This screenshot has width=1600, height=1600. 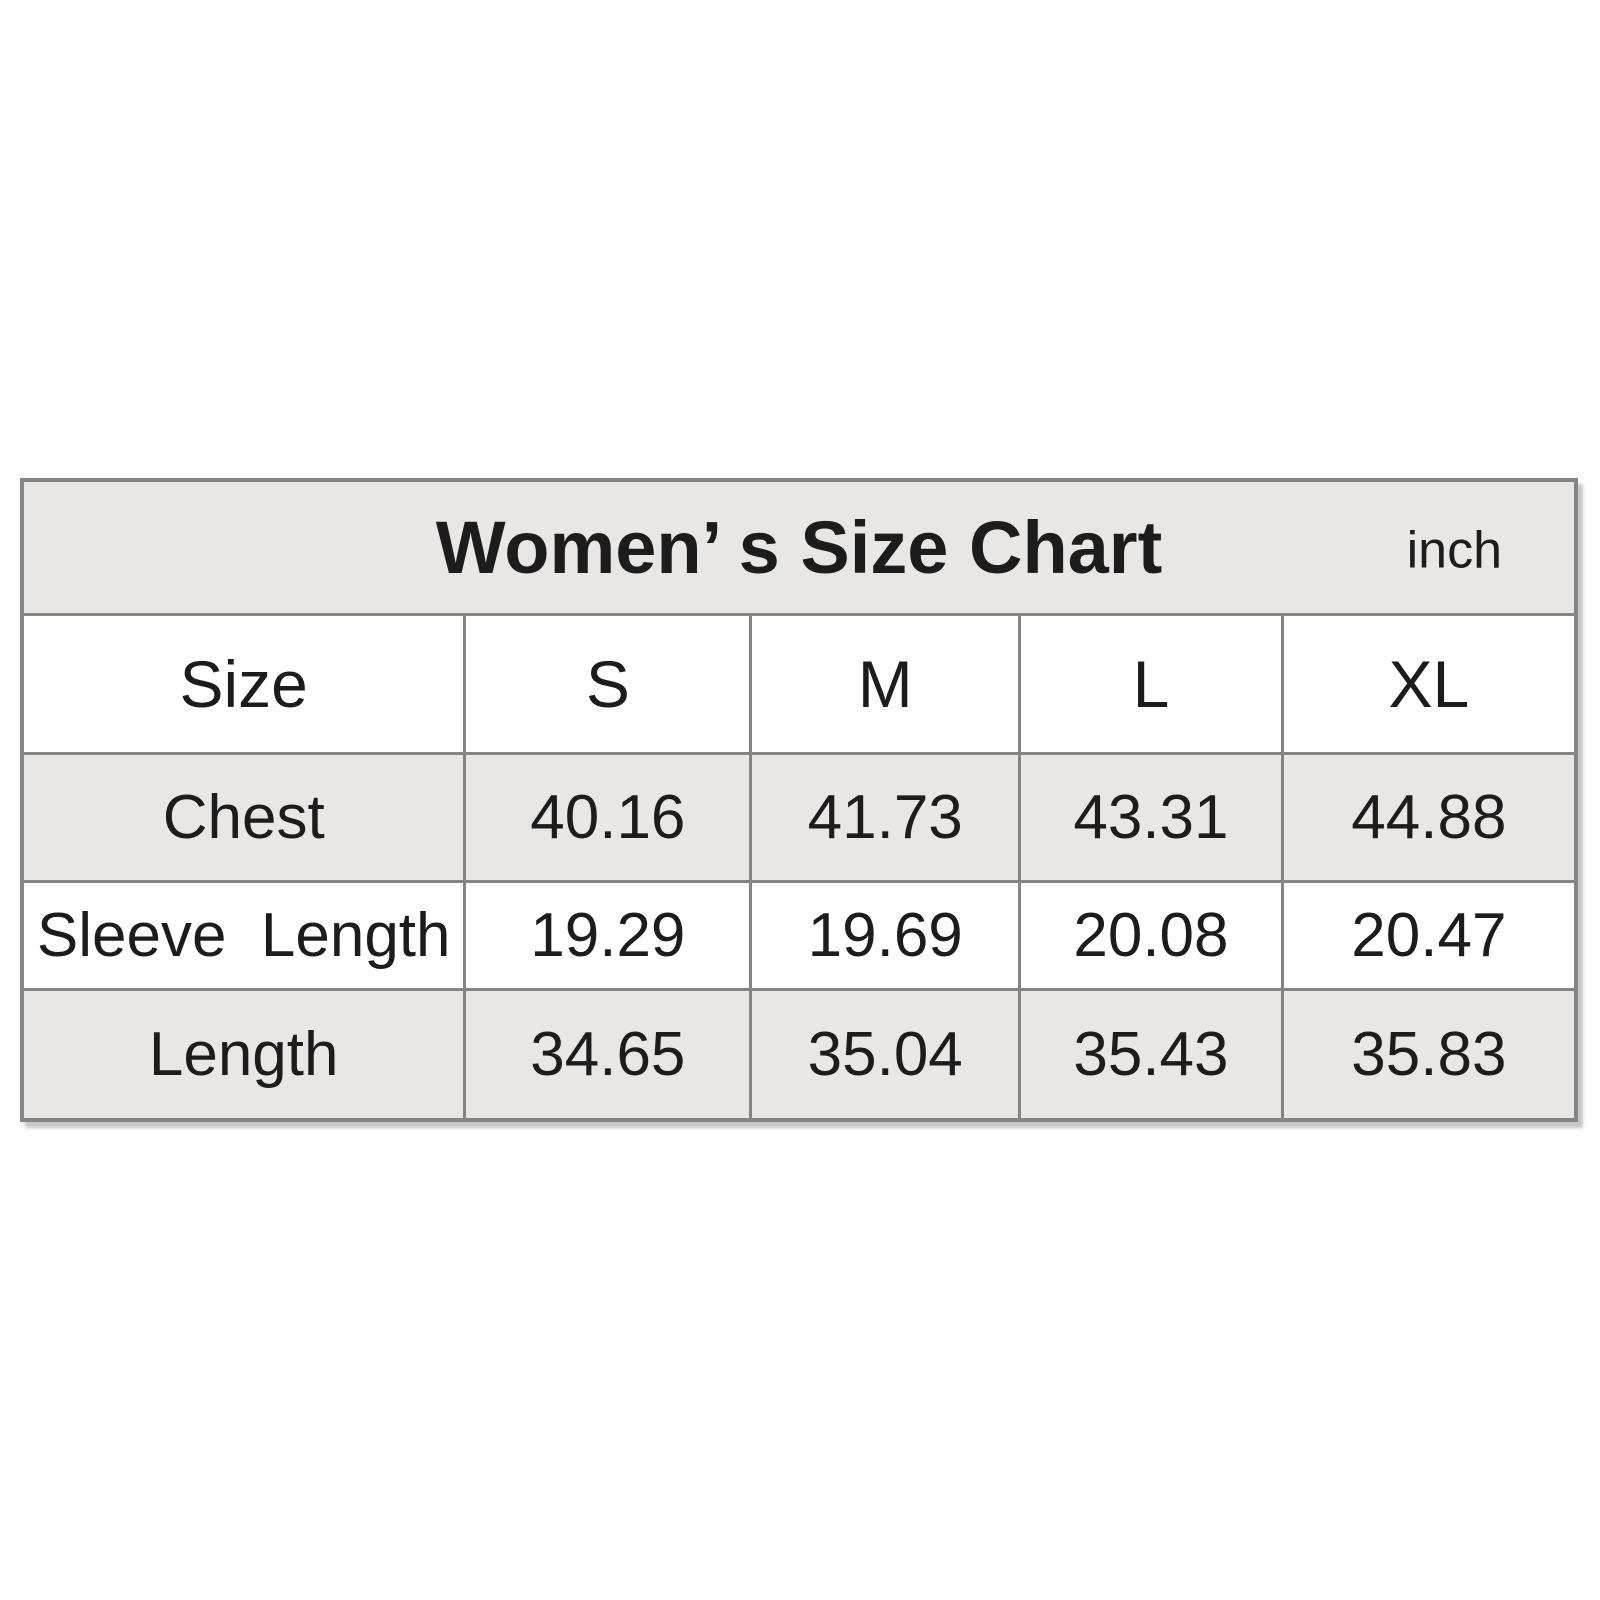 What do you see at coordinates (243, 683) in the screenshot?
I see `column-header-size: Size` at bounding box center [243, 683].